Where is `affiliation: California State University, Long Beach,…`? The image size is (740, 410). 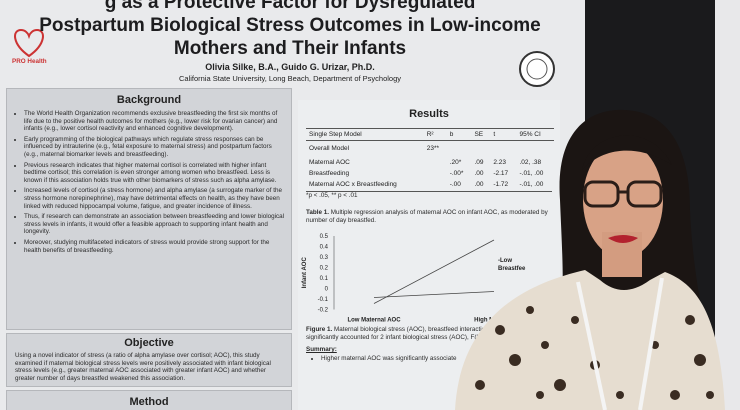 affiliation: California State University, Long Beach,… is located at coordinates (290, 78).